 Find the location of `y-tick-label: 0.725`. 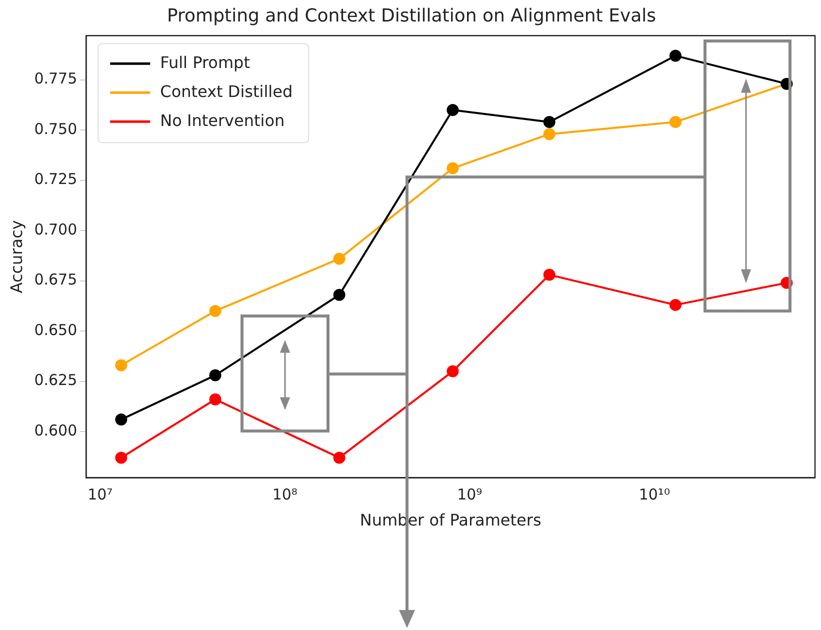

y-tick-label: 0.725 is located at coordinates (56, 179).